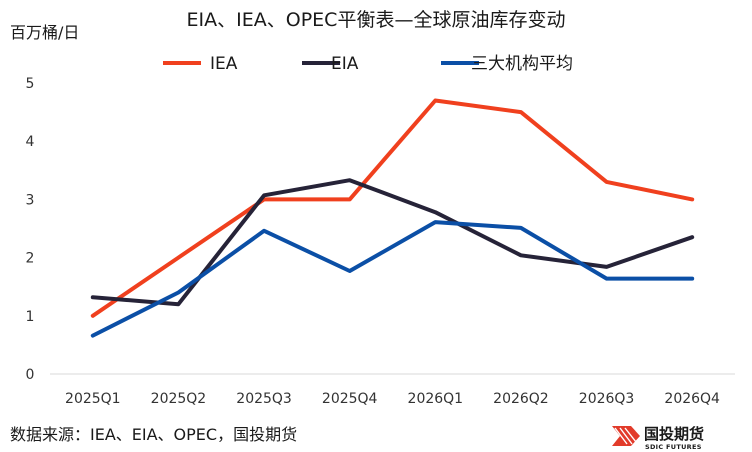 This screenshot has width=752, height=452. I want to click on y-tick-label: 0, so click(30, 375).